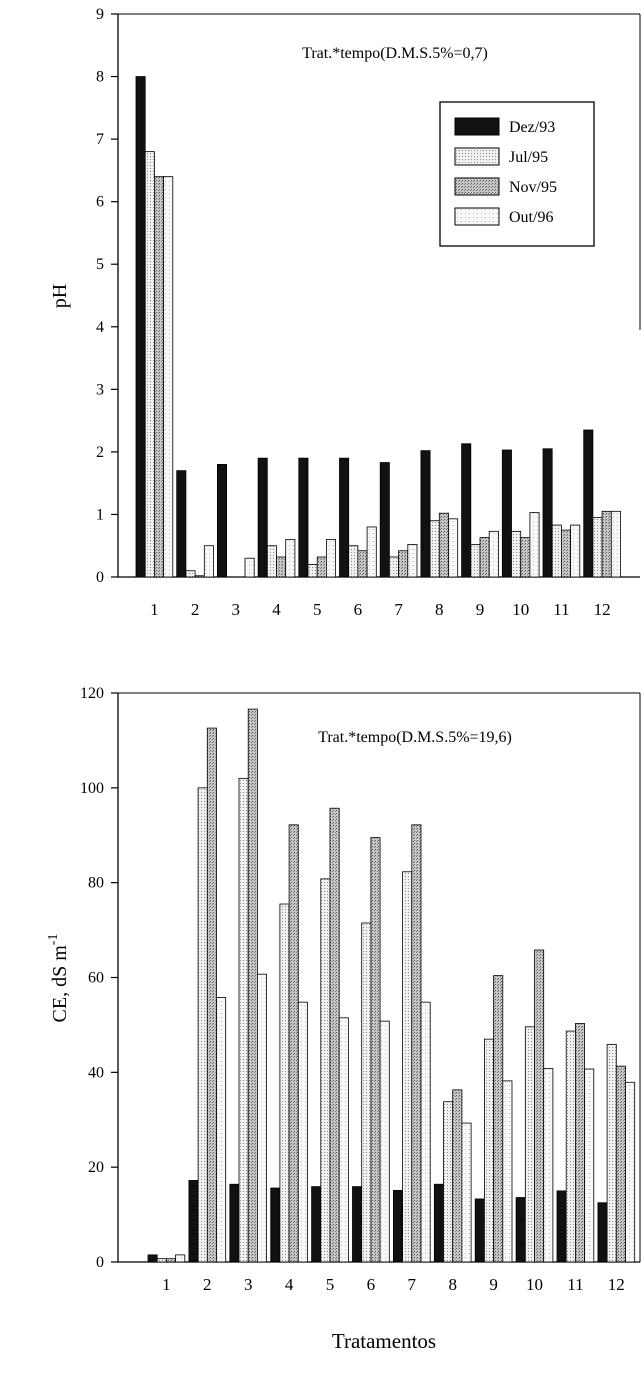  Describe the element at coordinates (330, 1284) in the screenshot. I see `ce-x-tick-label: 5` at that location.